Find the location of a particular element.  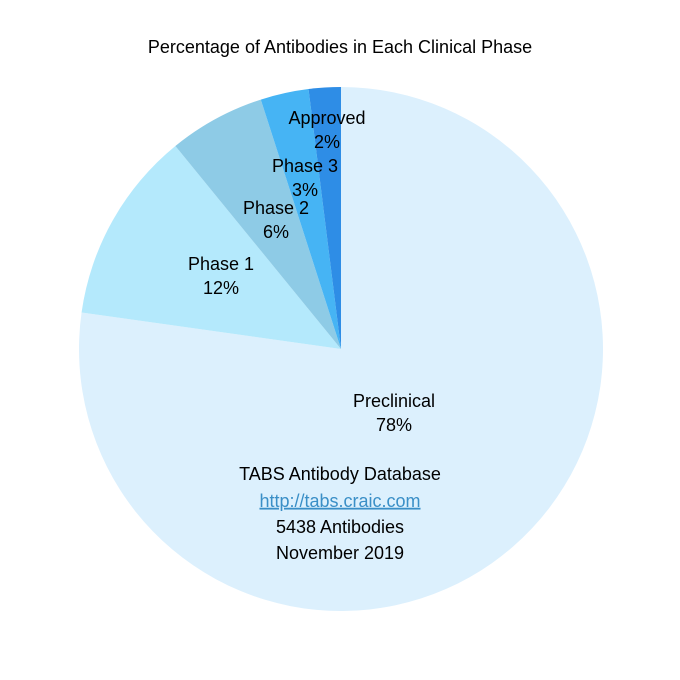

slice-label: Approved is located at coordinates (326, 118).